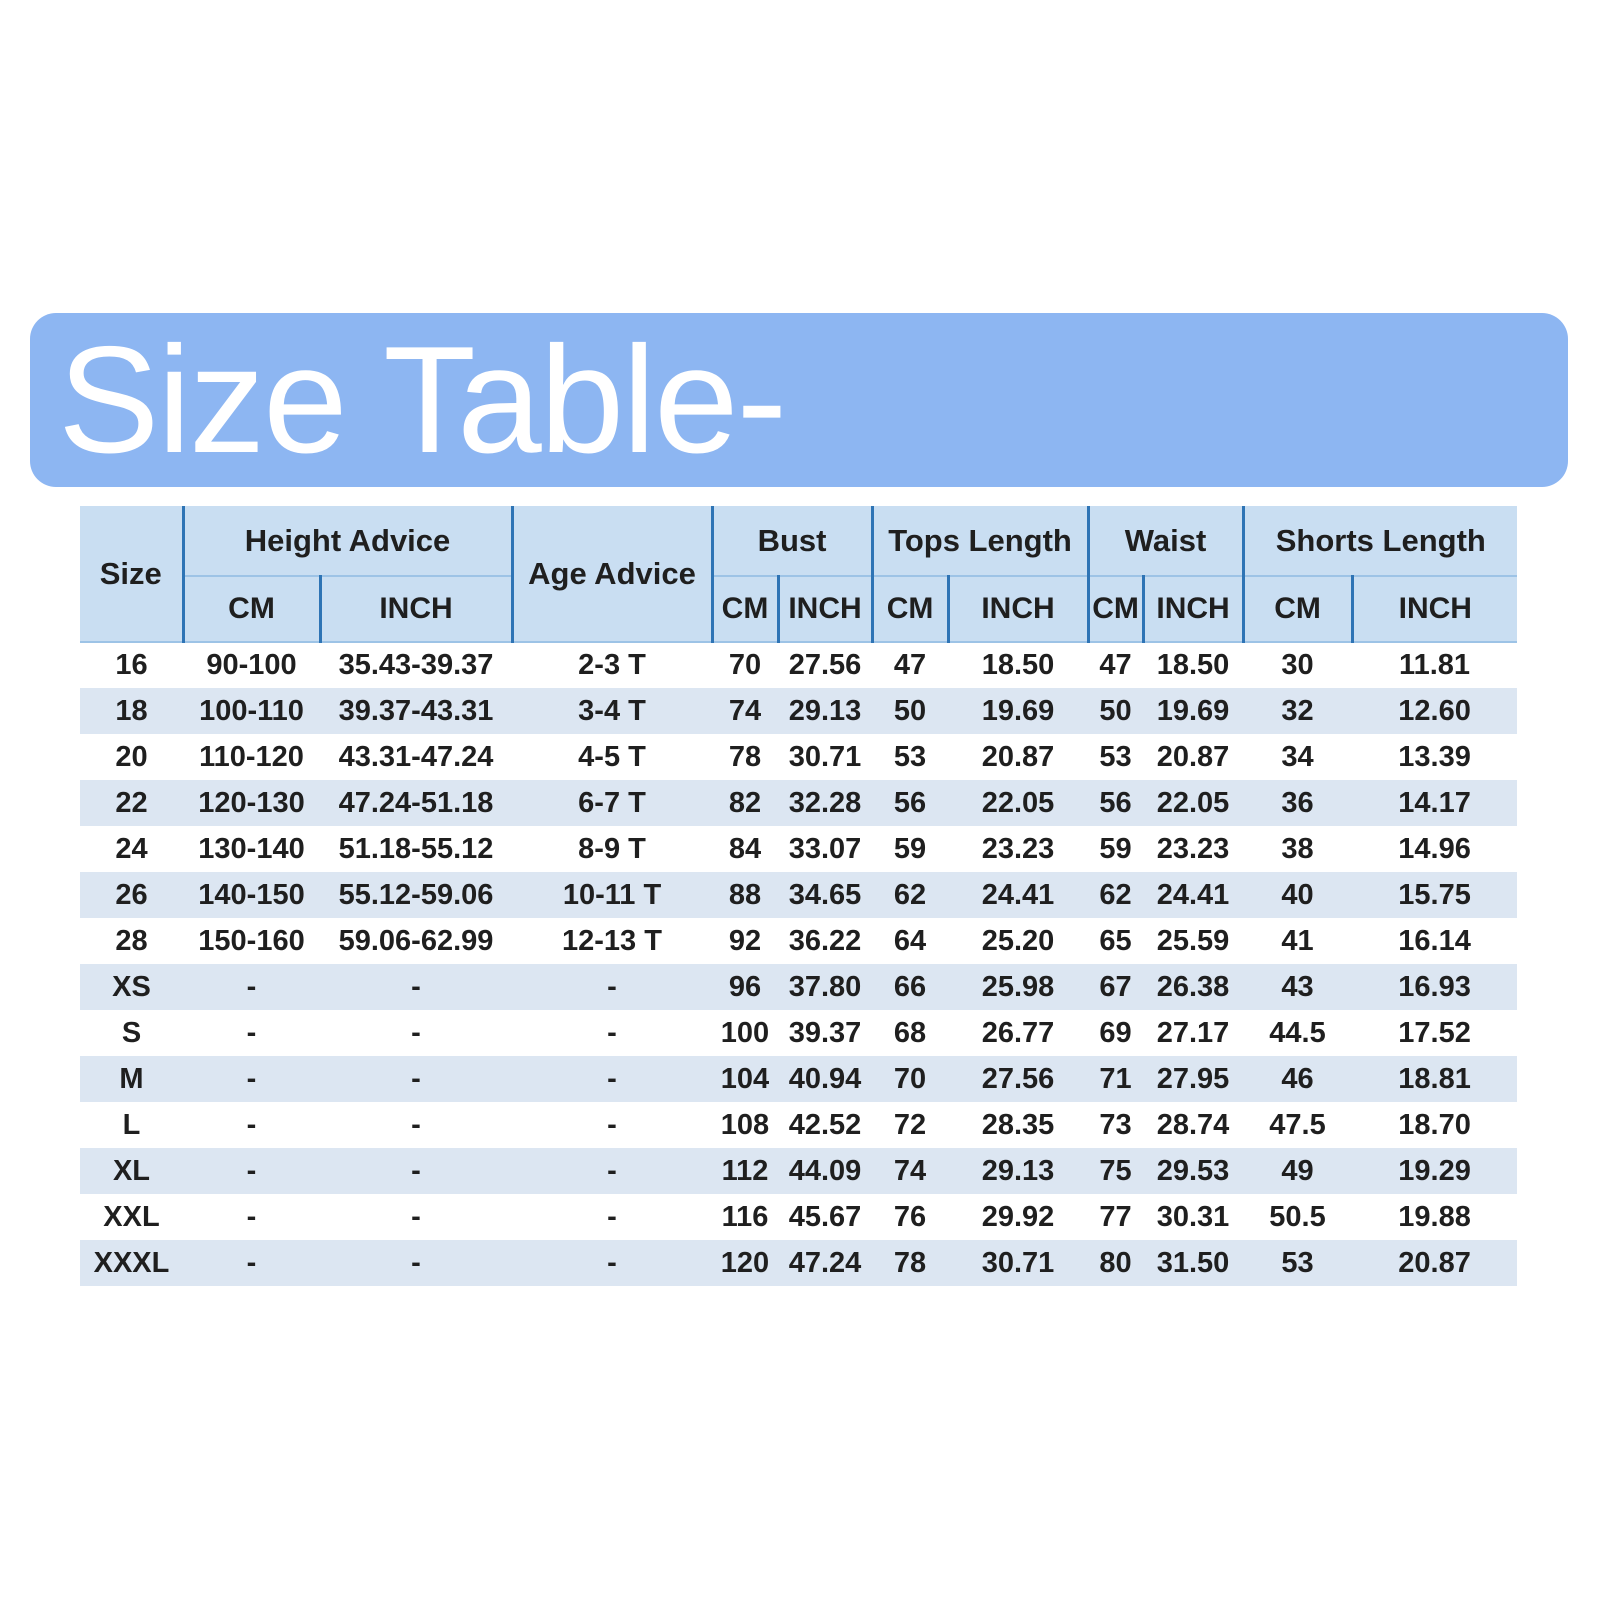 The width and height of the screenshot is (1600, 1600). What do you see at coordinates (251, 895) in the screenshot?
I see `cell-height-cm: 140-150` at bounding box center [251, 895].